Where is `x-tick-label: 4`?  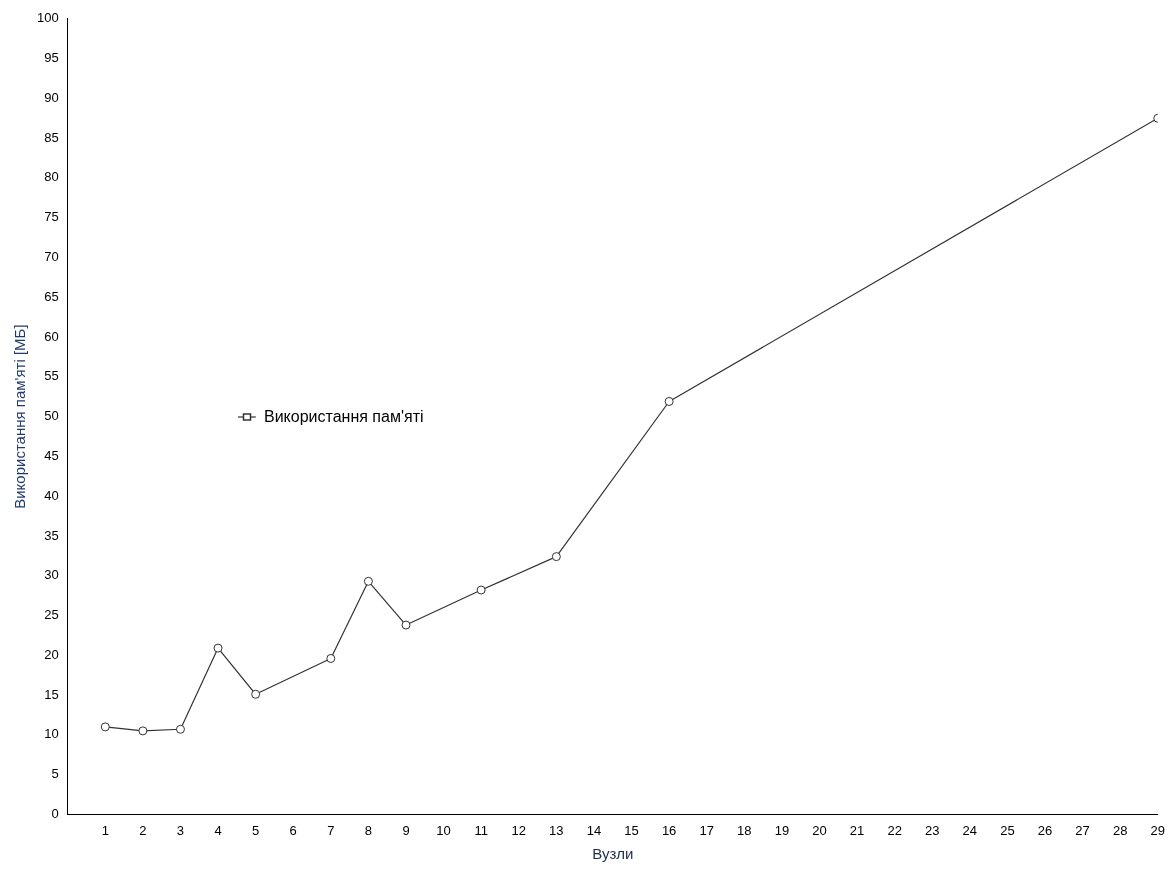
x-tick-label: 4 is located at coordinates (218, 830).